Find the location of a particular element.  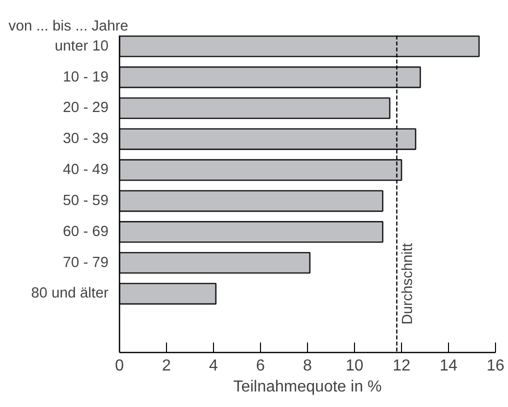

x-axis-title: Teilnahmequote in % is located at coordinates (307, 387).